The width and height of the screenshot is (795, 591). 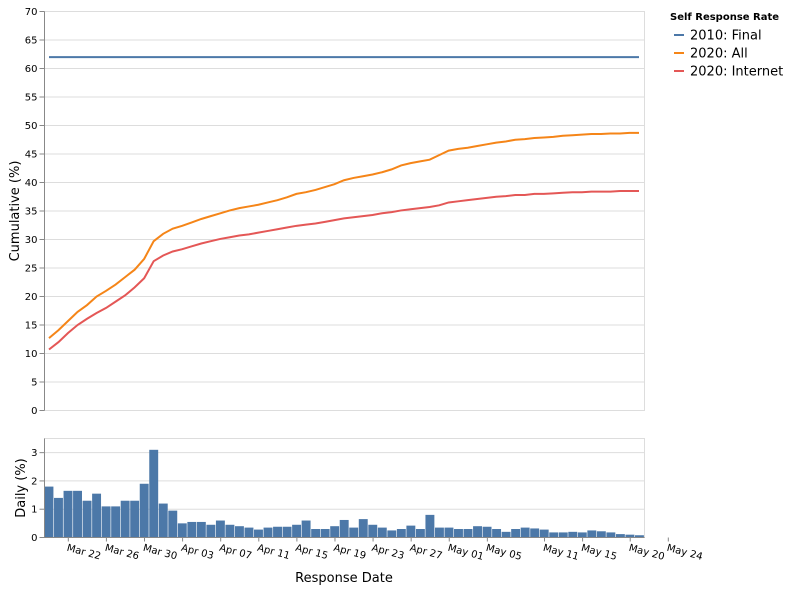 I want to click on daily-bars, so click(x=344, y=493).